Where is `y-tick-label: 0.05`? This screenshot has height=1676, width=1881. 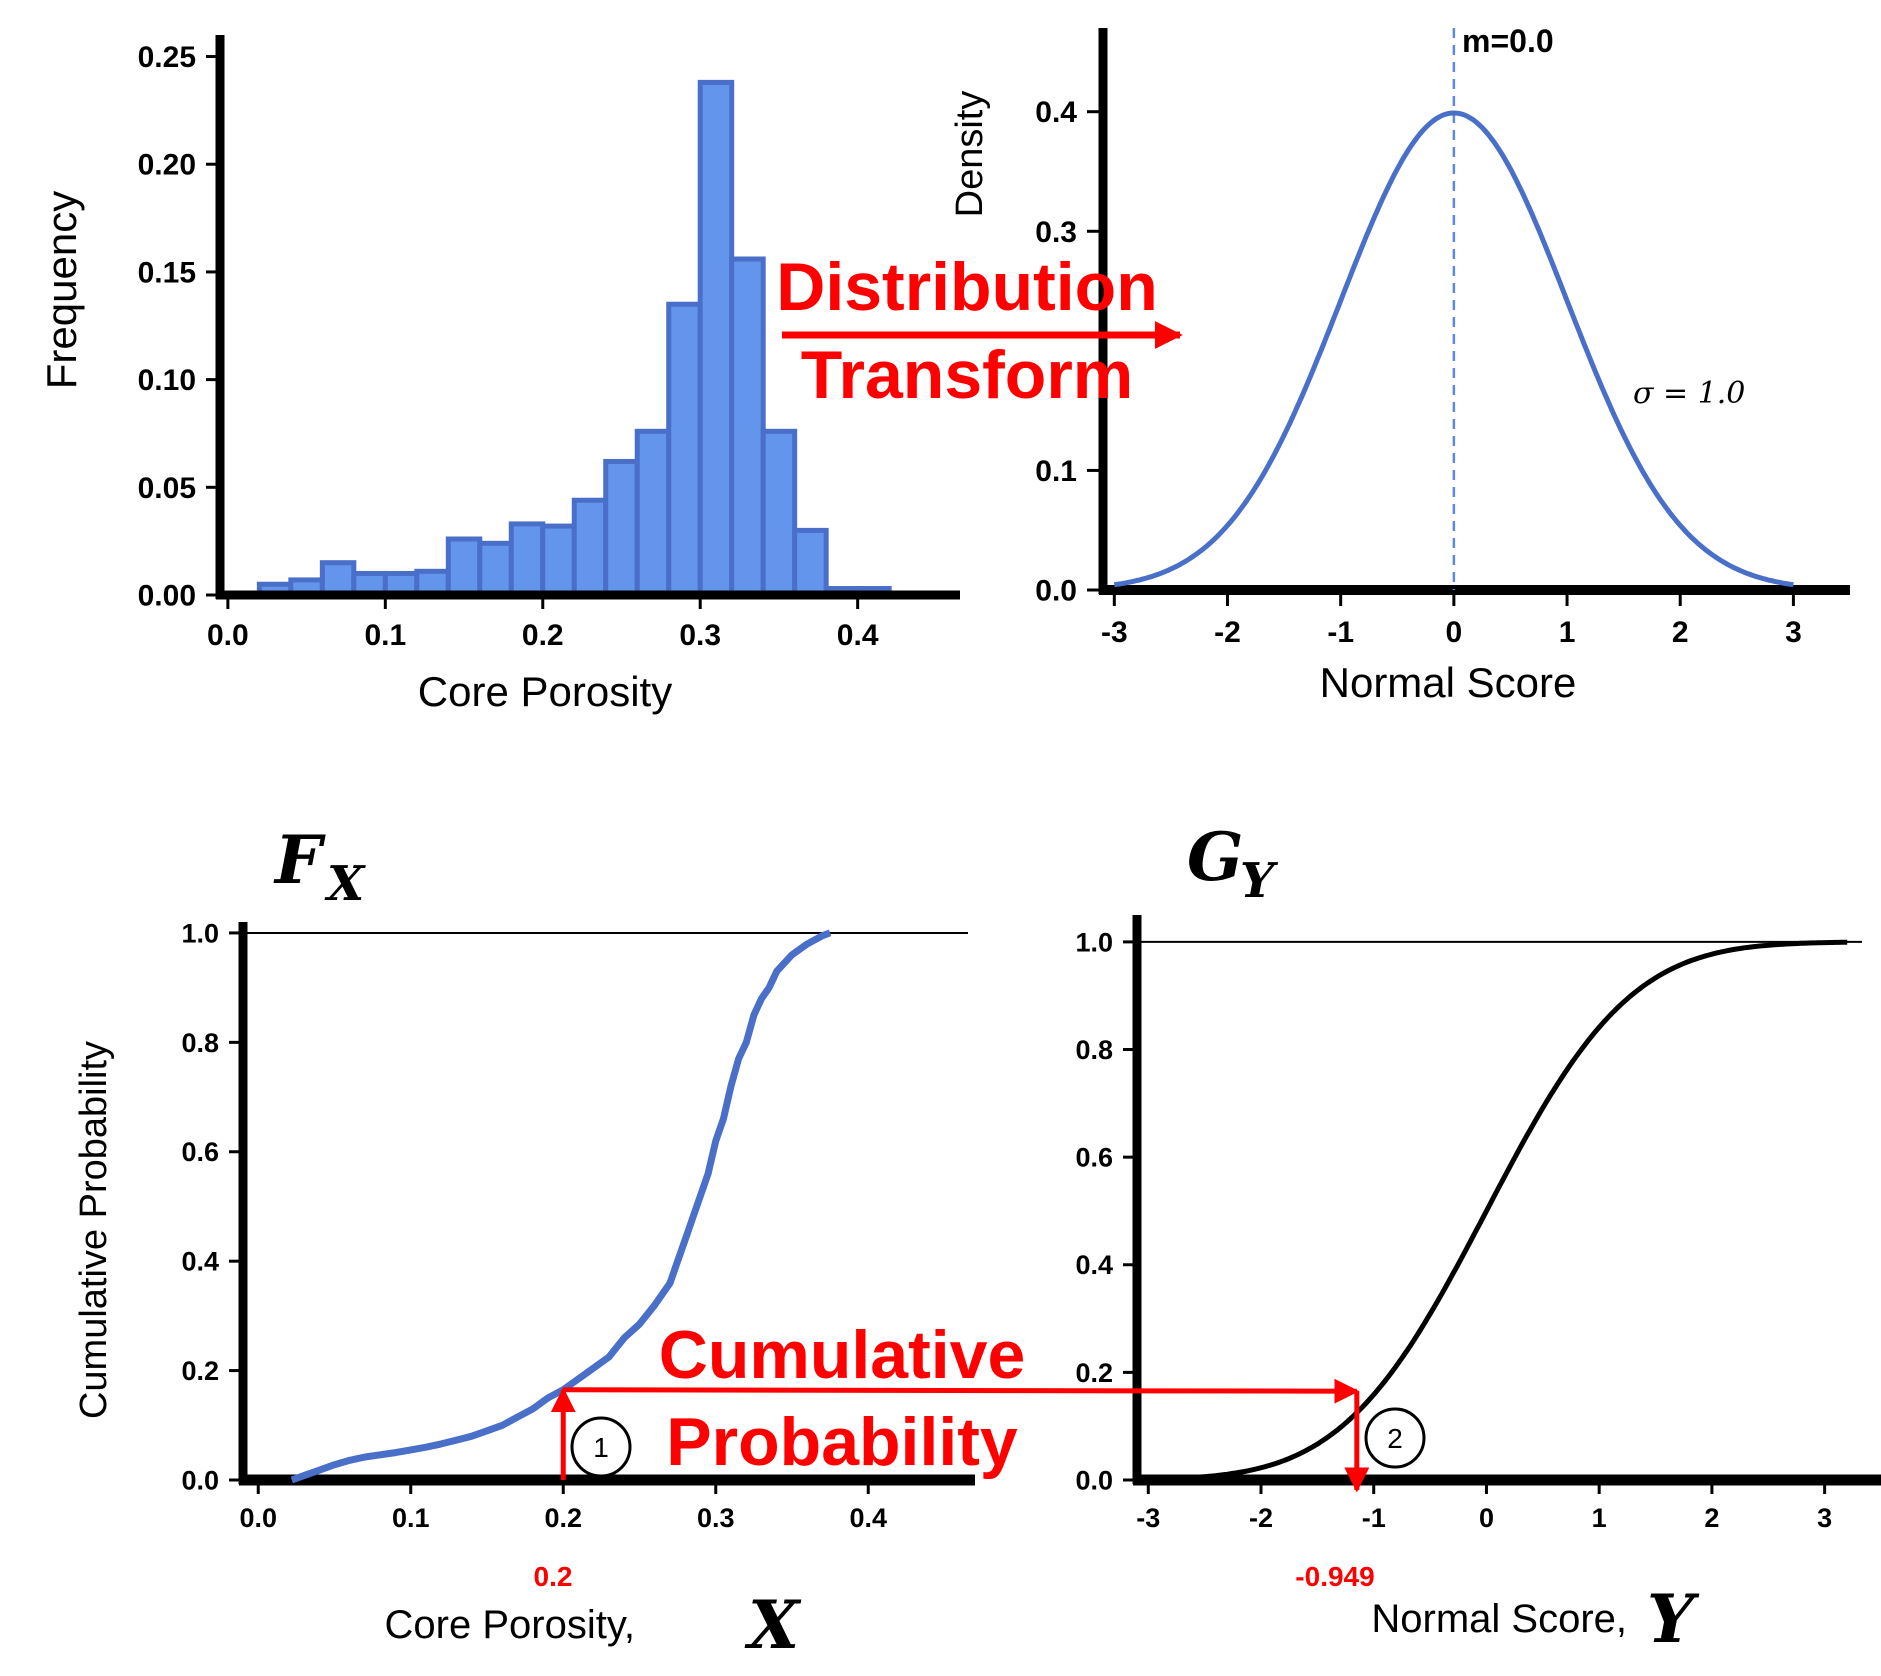 y-tick-label: 0.05 is located at coordinates (167, 488).